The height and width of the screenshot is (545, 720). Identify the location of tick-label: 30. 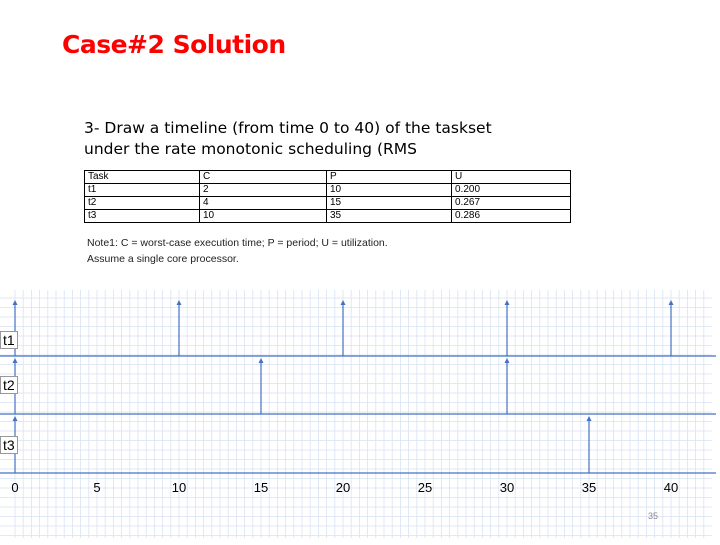
(507, 487).